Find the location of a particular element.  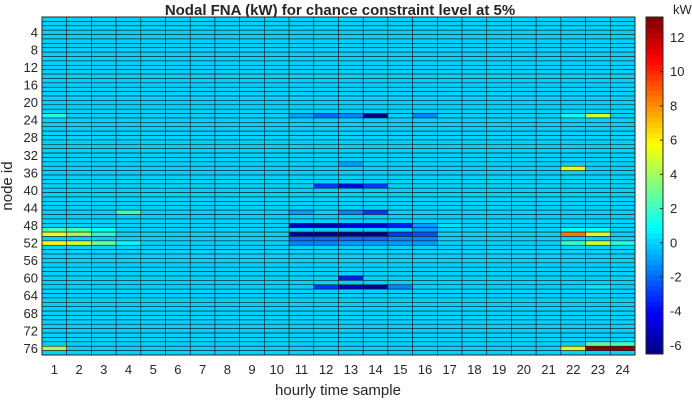

x-tick-label: 1 is located at coordinates (54, 369).